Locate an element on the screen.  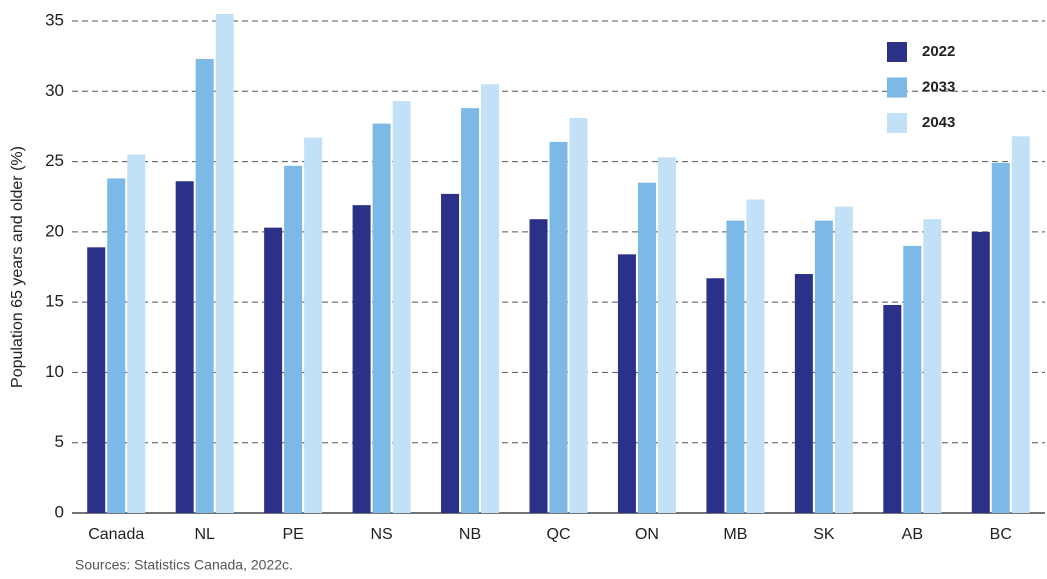
y-axis-label: Population 65 years and older (%) is located at coordinates (17, 267).